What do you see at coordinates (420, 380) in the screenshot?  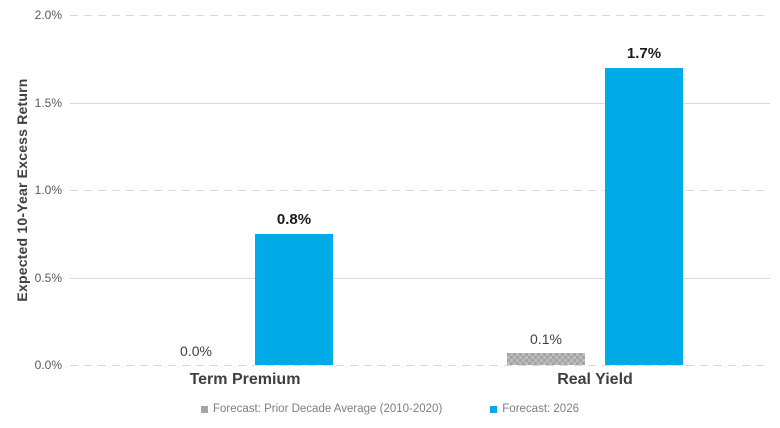 I see `x-axis-labels: Term Premium Real Yield` at bounding box center [420, 380].